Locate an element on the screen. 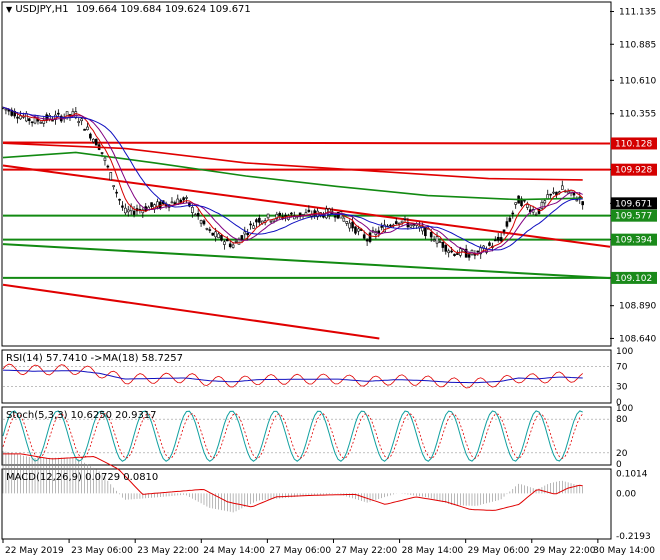  ma-green-curve is located at coordinates (292, 176).